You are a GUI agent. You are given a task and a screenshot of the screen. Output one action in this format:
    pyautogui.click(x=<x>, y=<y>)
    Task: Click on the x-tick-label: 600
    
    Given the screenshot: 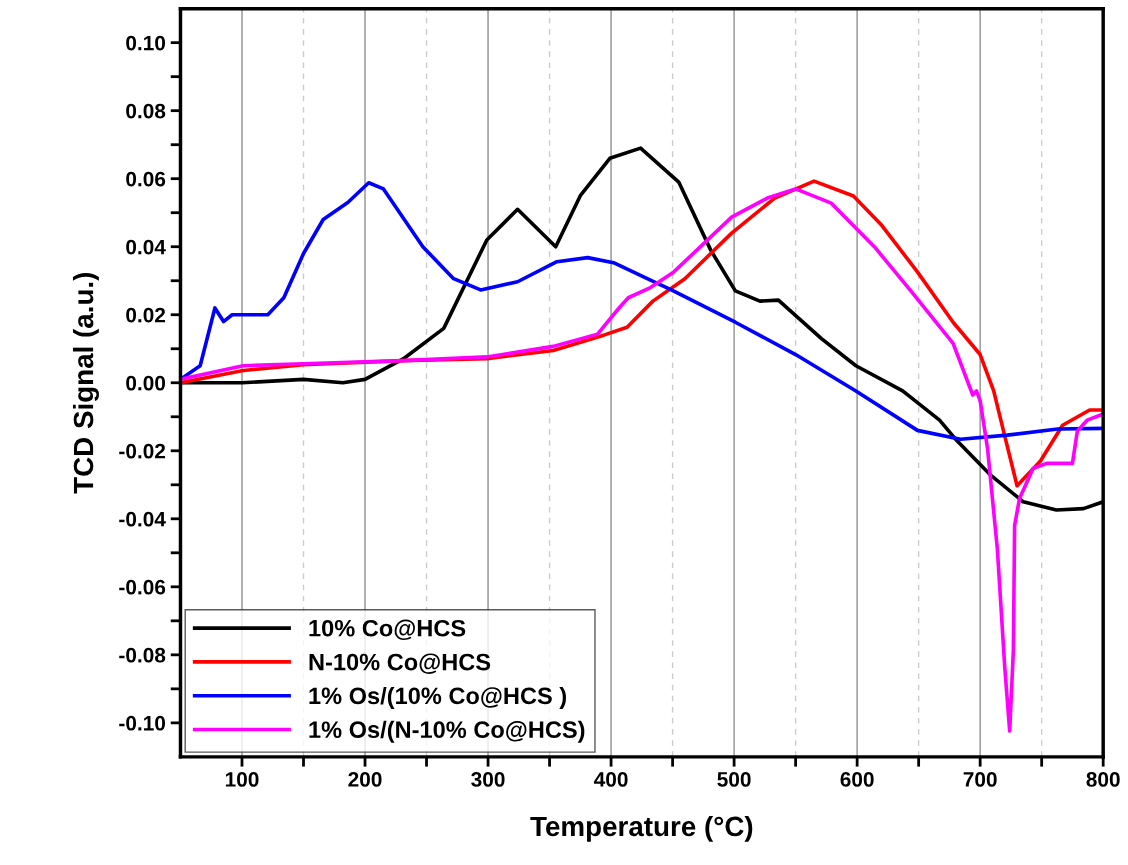 What is the action you would take?
    pyautogui.click(x=857, y=779)
    